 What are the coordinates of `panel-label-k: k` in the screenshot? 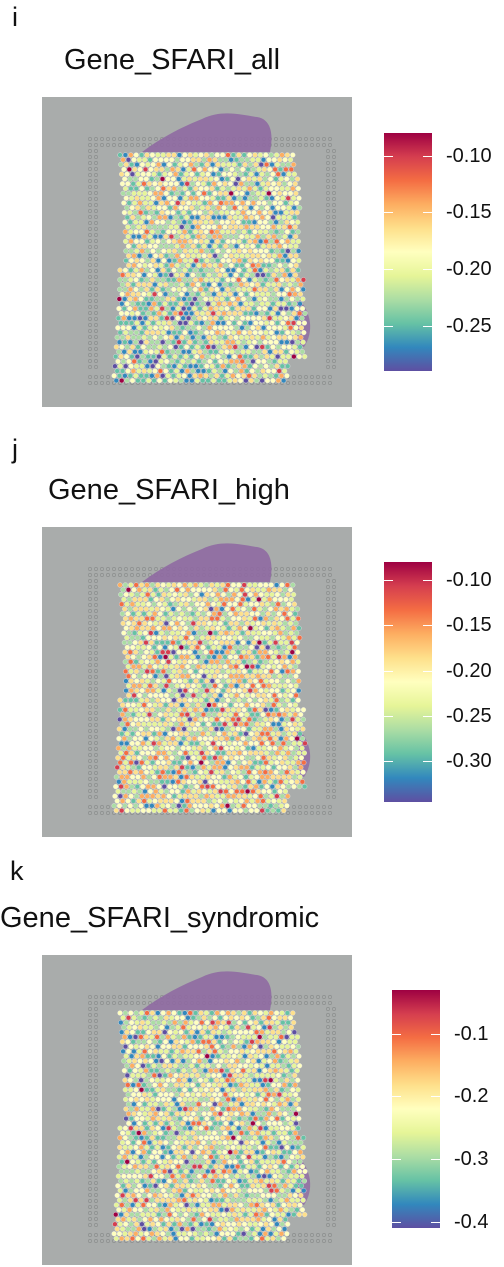 It's located at (17, 871).